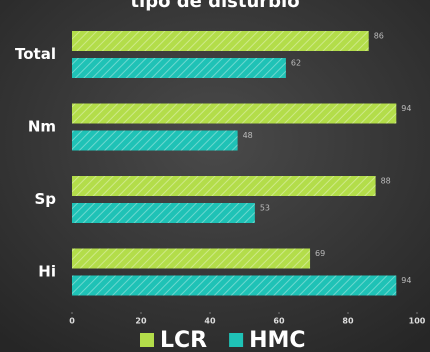  I want to click on value-label: 53, so click(265, 208).